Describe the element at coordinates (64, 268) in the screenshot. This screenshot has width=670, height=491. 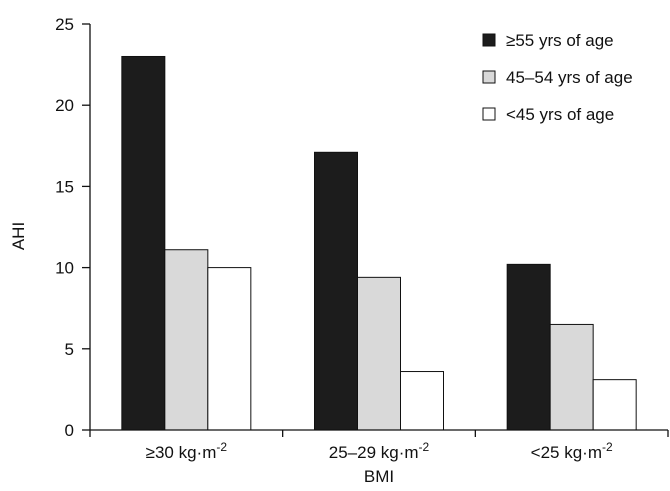
I see `y-tick-label: 10` at that location.